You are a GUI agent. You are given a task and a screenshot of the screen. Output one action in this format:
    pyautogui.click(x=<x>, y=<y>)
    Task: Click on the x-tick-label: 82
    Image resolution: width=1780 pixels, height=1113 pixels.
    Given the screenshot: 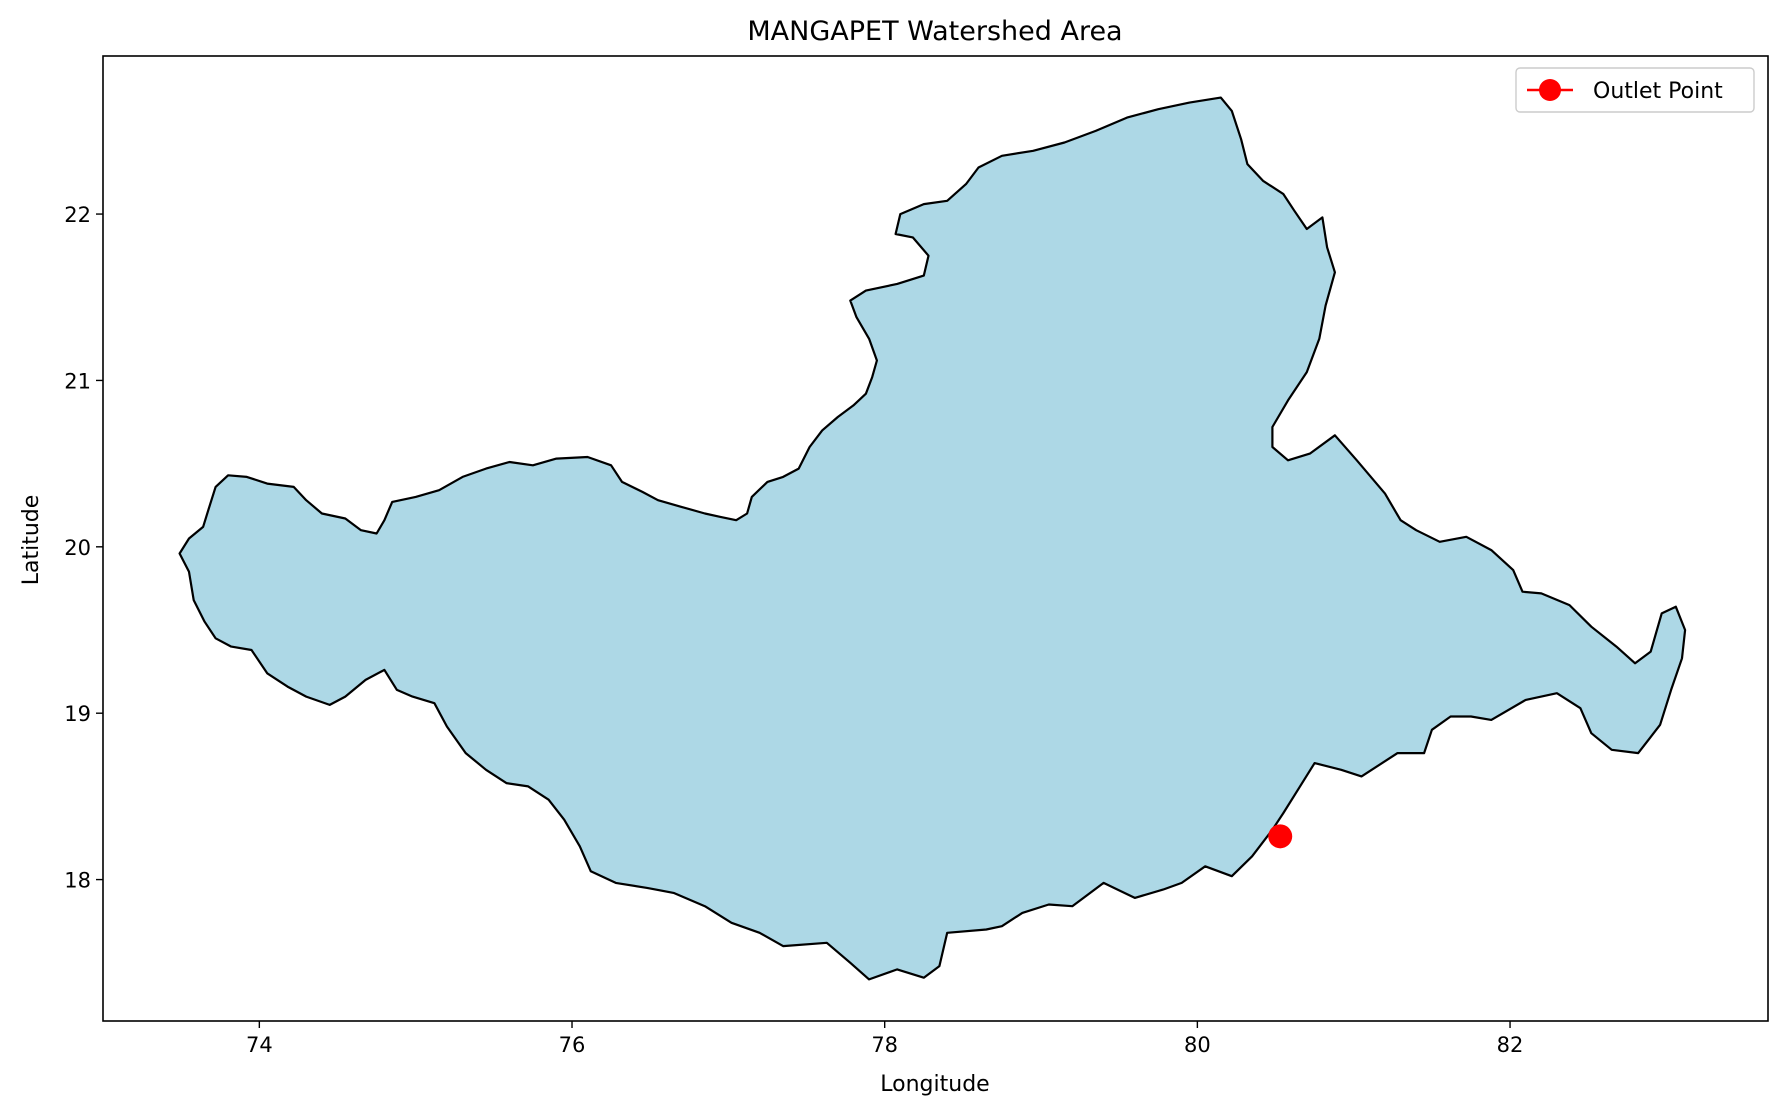 What is the action you would take?
    pyautogui.click(x=1510, y=1045)
    